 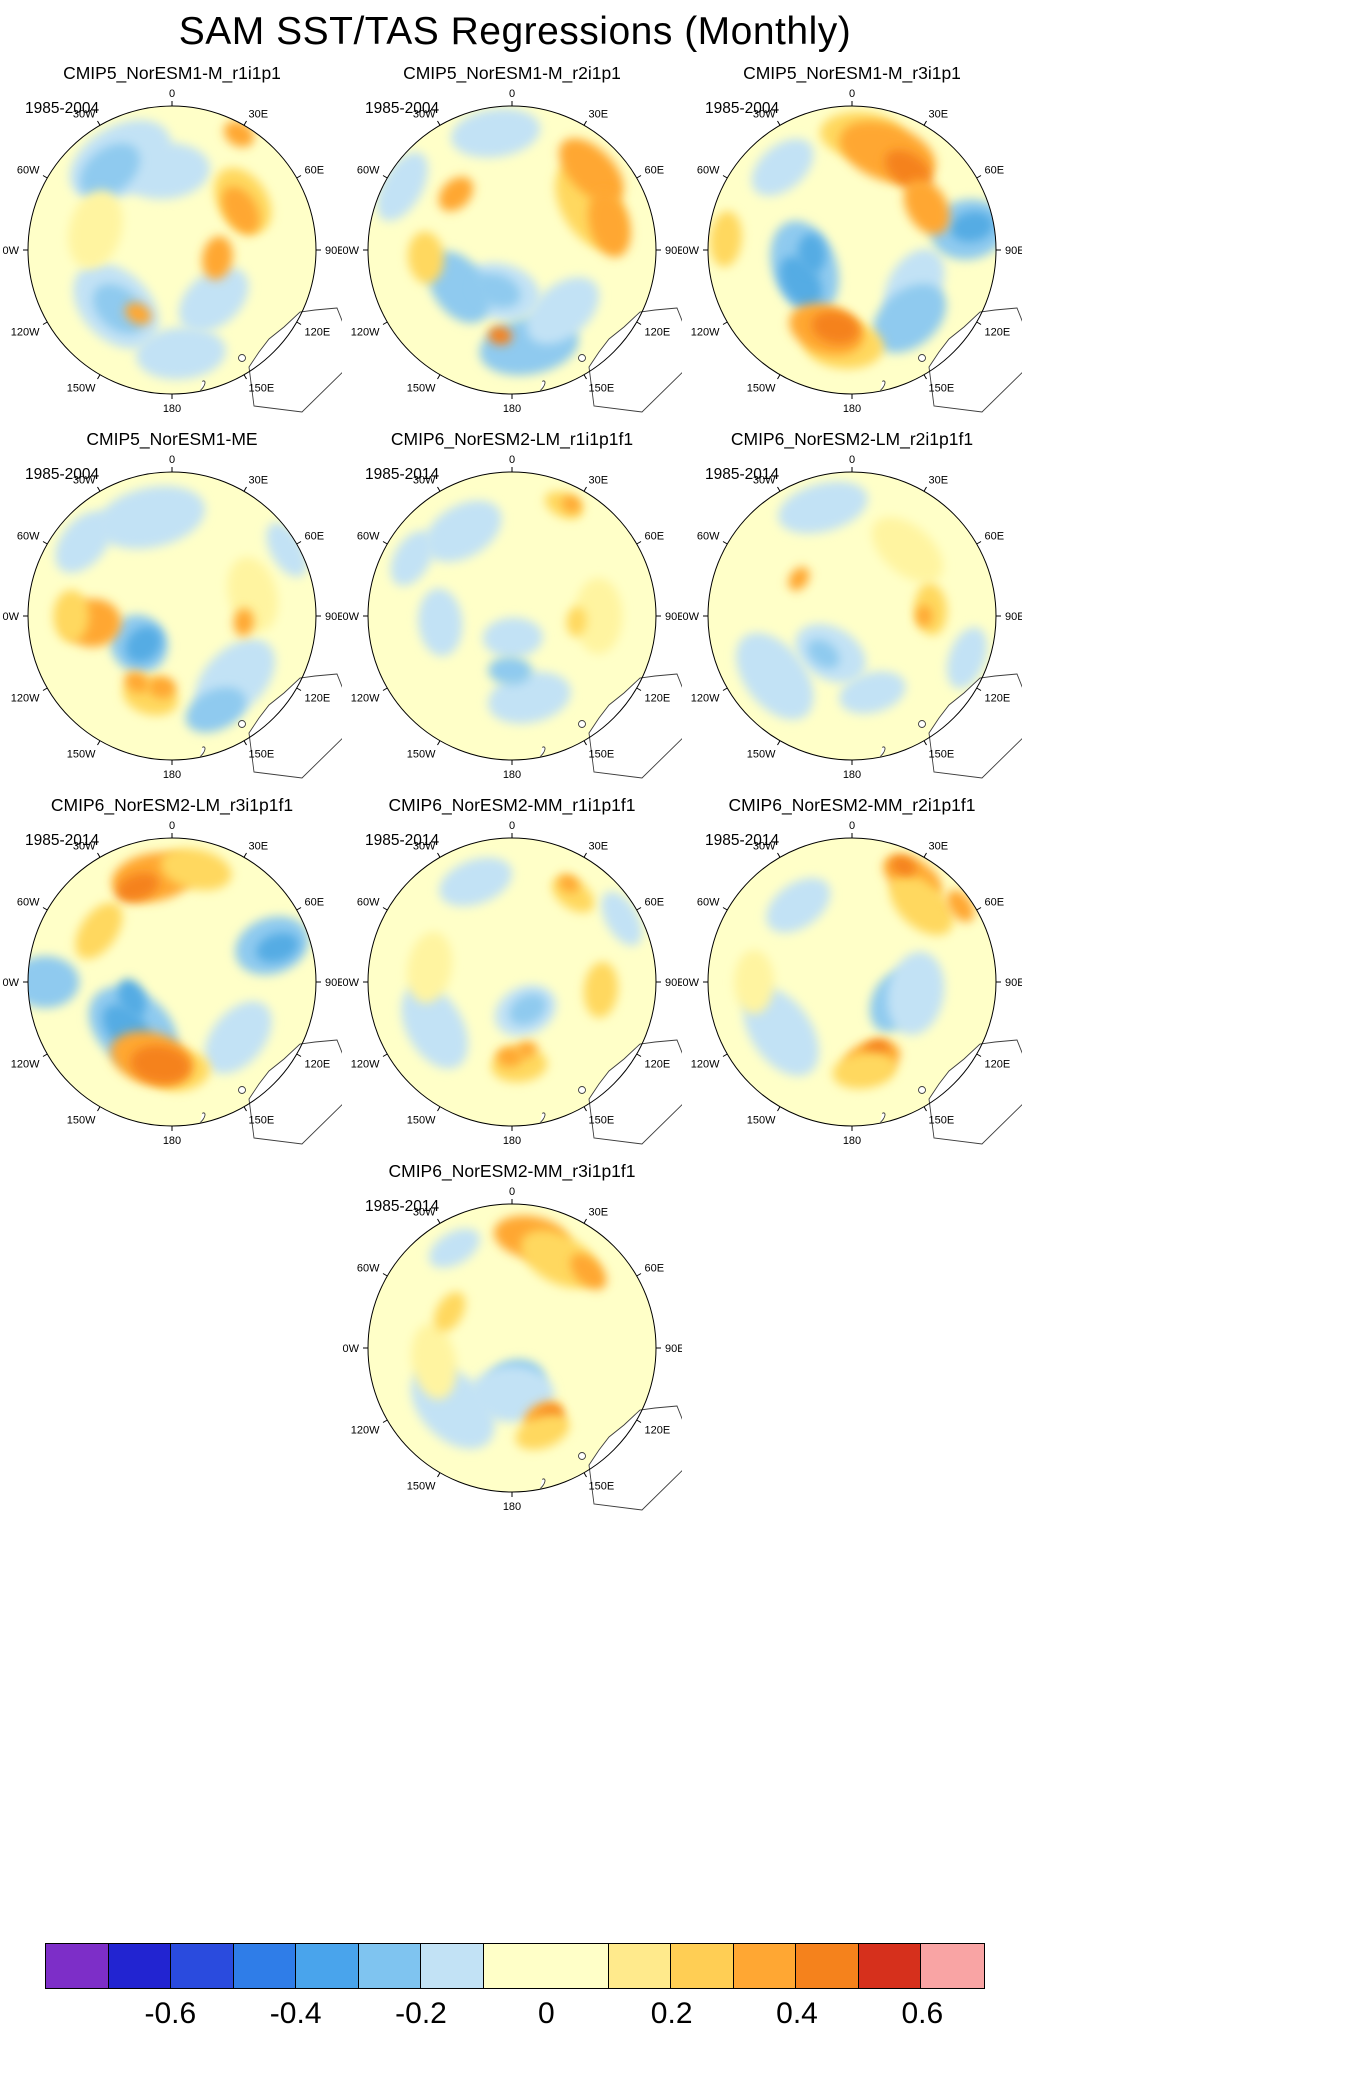 I want to click on panel-title: CMIP6_NorESM2-LM_r3i1p1f1, so click(x=172, y=805).